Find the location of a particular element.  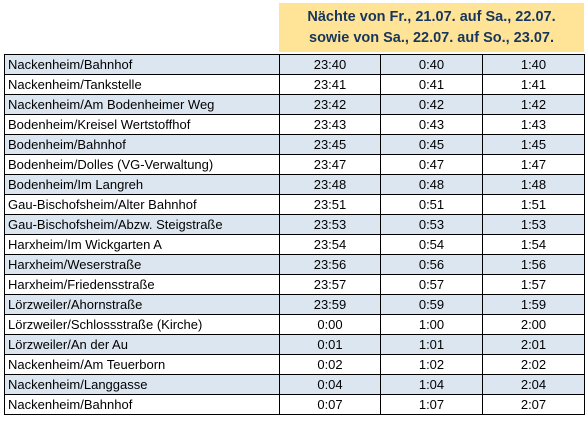

stop-name-cell: Lörzweiler/Ahornstraße is located at coordinates (142, 304).